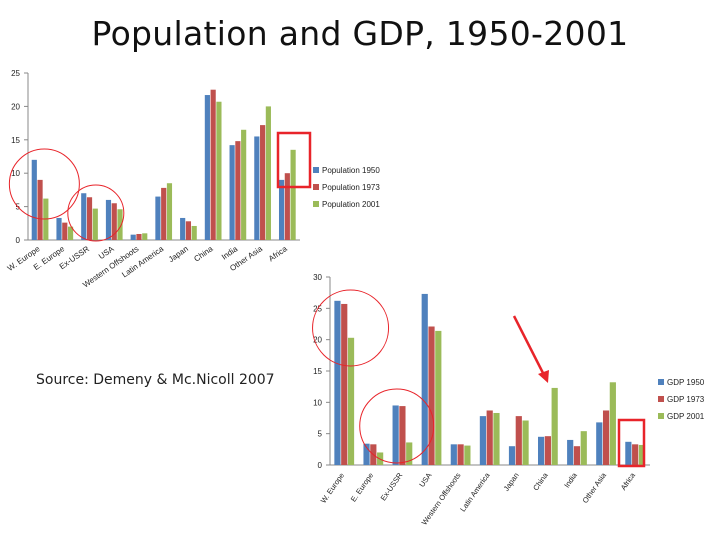 The image size is (720, 540). Describe the element at coordinates (512, 455) in the screenshot. I see `bar-gdp-1950-japan` at that location.